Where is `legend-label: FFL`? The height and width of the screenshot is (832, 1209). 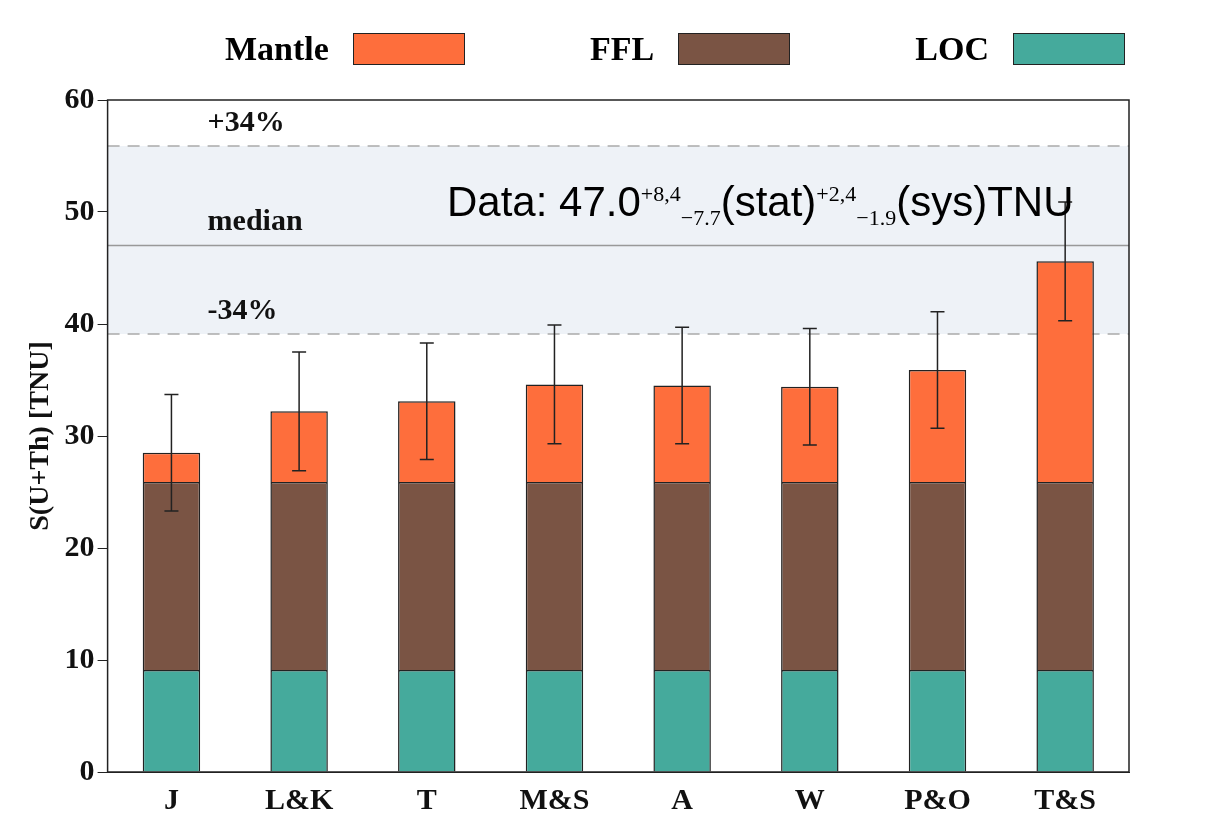 legend-label: FFL is located at coordinates (622, 49).